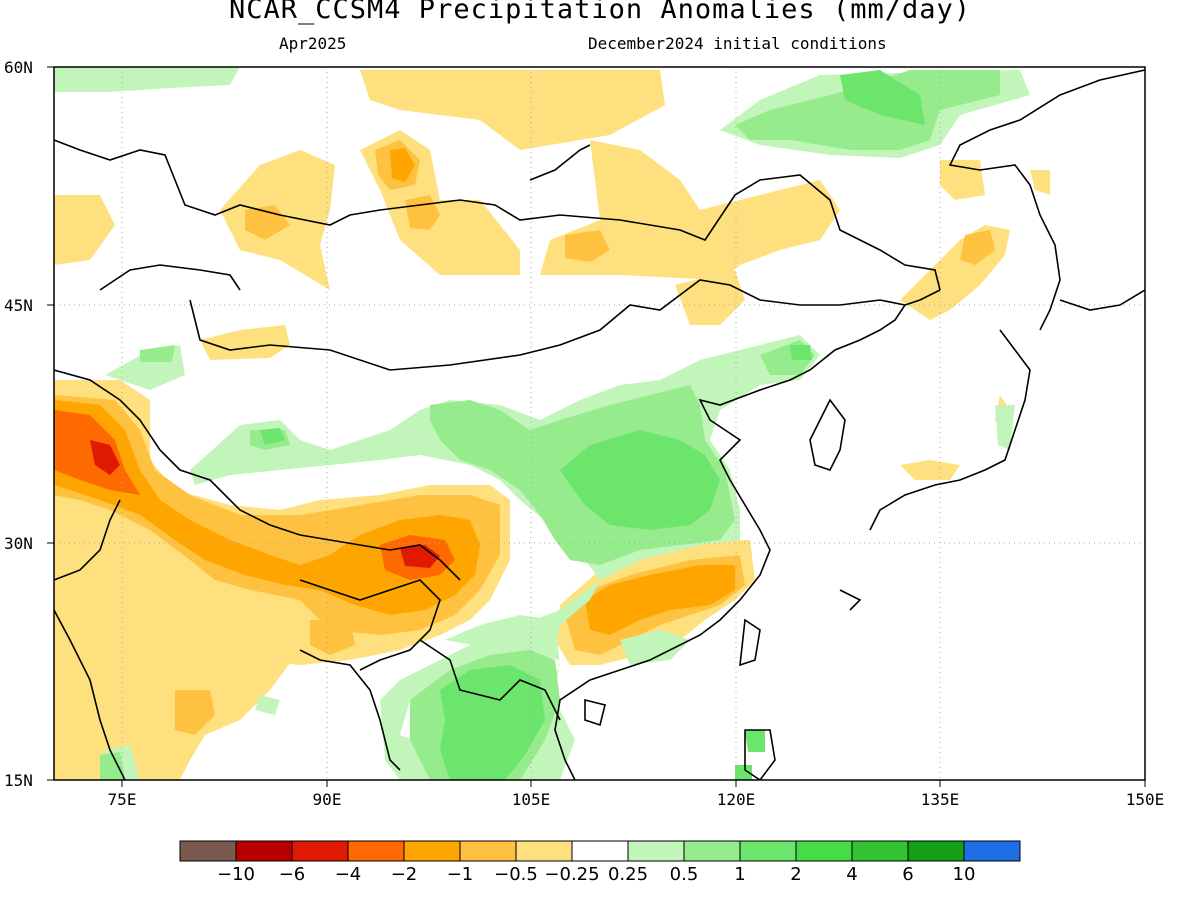  Describe the element at coordinates (684, 874) in the screenshot. I see `colorbar-tick-label: 0.5` at that location.